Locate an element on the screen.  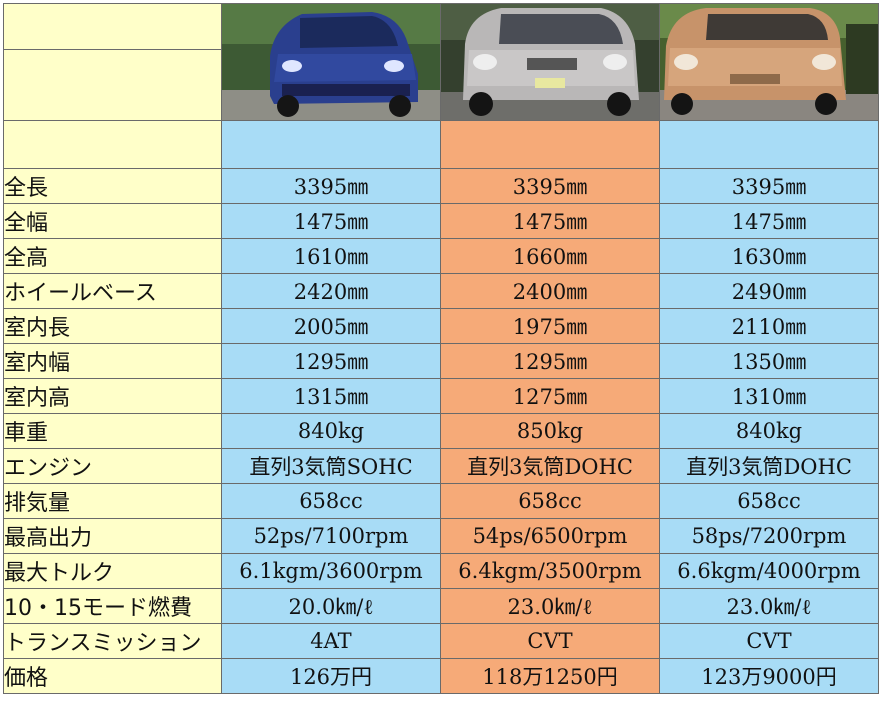
table-cell: 1610㎜ is located at coordinates (331, 256).